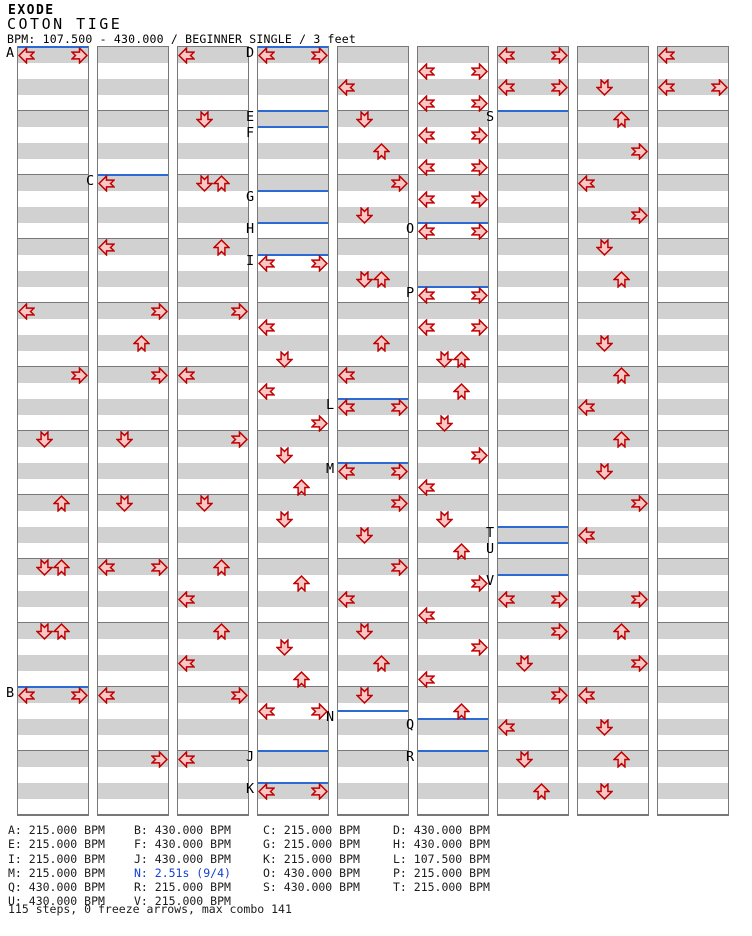 The width and height of the screenshot is (752, 936). Describe the element at coordinates (373, 399) in the screenshot. I see `bpm-change-line-L` at that location.